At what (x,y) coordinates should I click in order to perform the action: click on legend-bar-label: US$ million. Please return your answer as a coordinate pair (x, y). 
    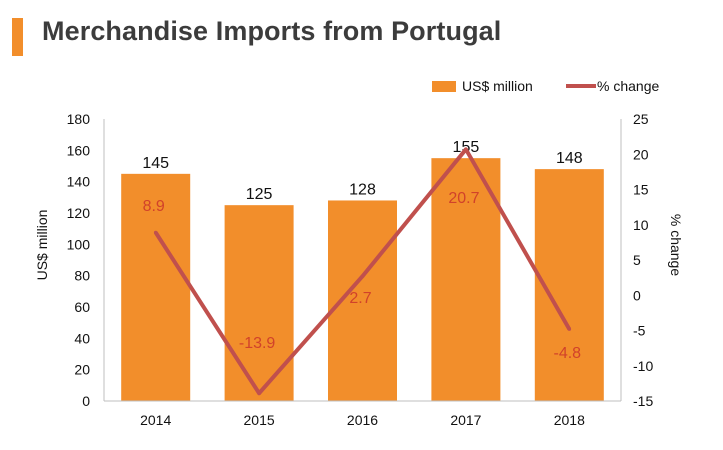
    Looking at the image, I should click on (497, 86).